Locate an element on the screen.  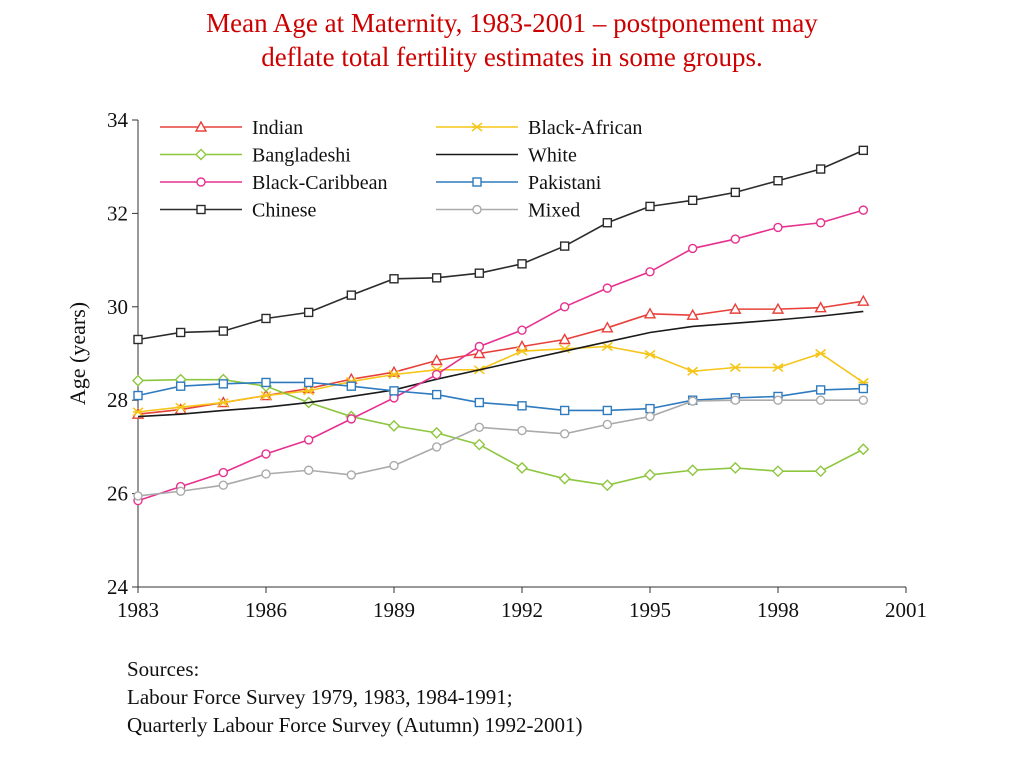
y-tick-label: 24 is located at coordinates (118, 587).